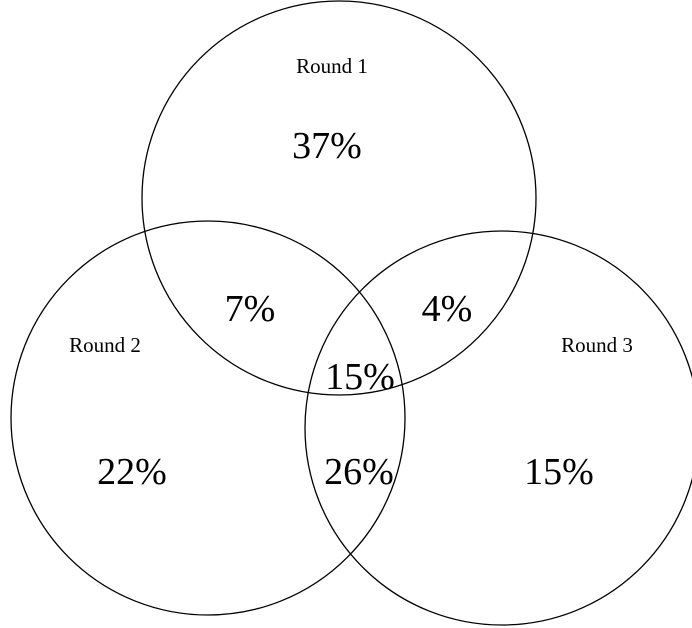 Image resolution: width=692 pixels, height=628 pixels. I want to click on region-round-1-only: 37%, so click(327, 146).